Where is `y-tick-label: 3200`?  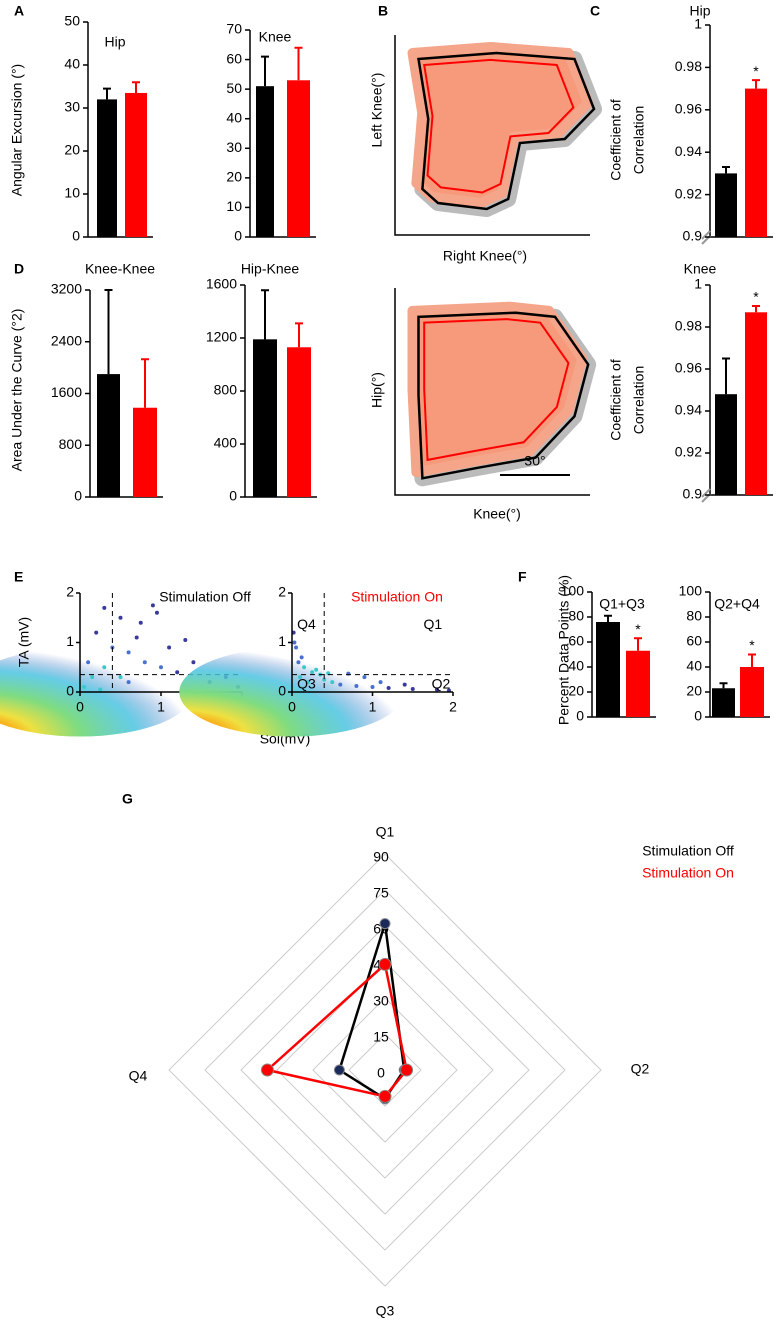 y-tick-label: 3200 is located at coordinates (66, 289).